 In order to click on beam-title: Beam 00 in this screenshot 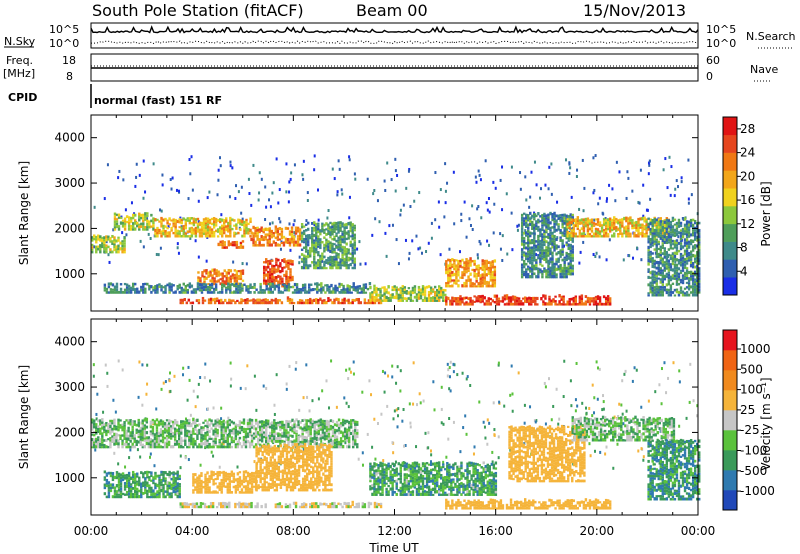, I will do `click(392, 10)`.